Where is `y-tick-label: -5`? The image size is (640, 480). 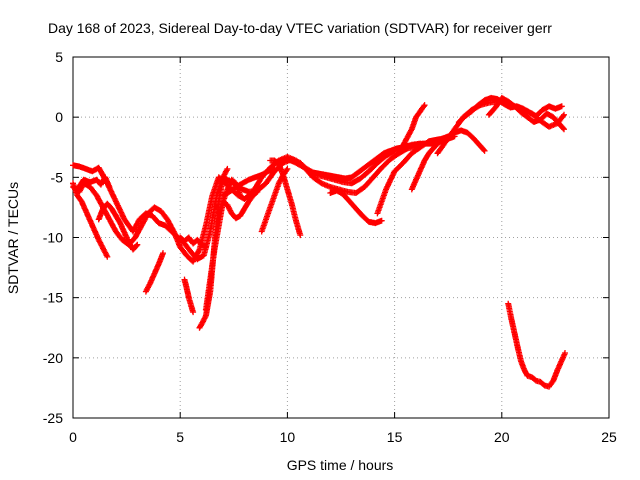 y-tick-label: -5 is located at coordinates (57, 177).